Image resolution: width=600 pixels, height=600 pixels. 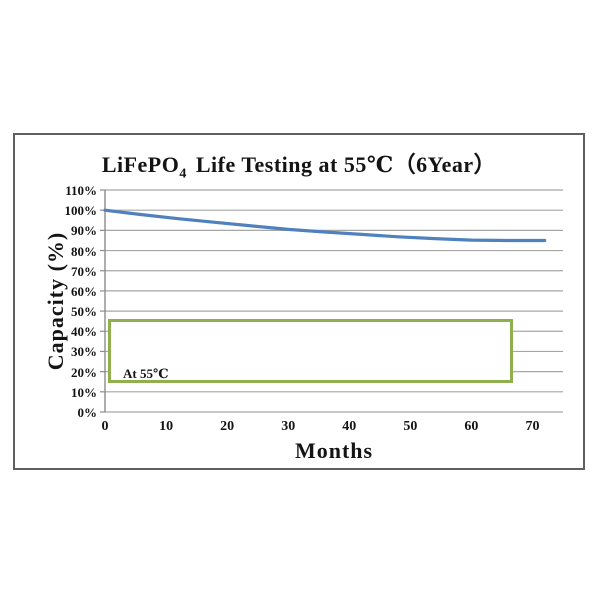 I want to click on x-tick-label: 0, so click(x=105, y=426).